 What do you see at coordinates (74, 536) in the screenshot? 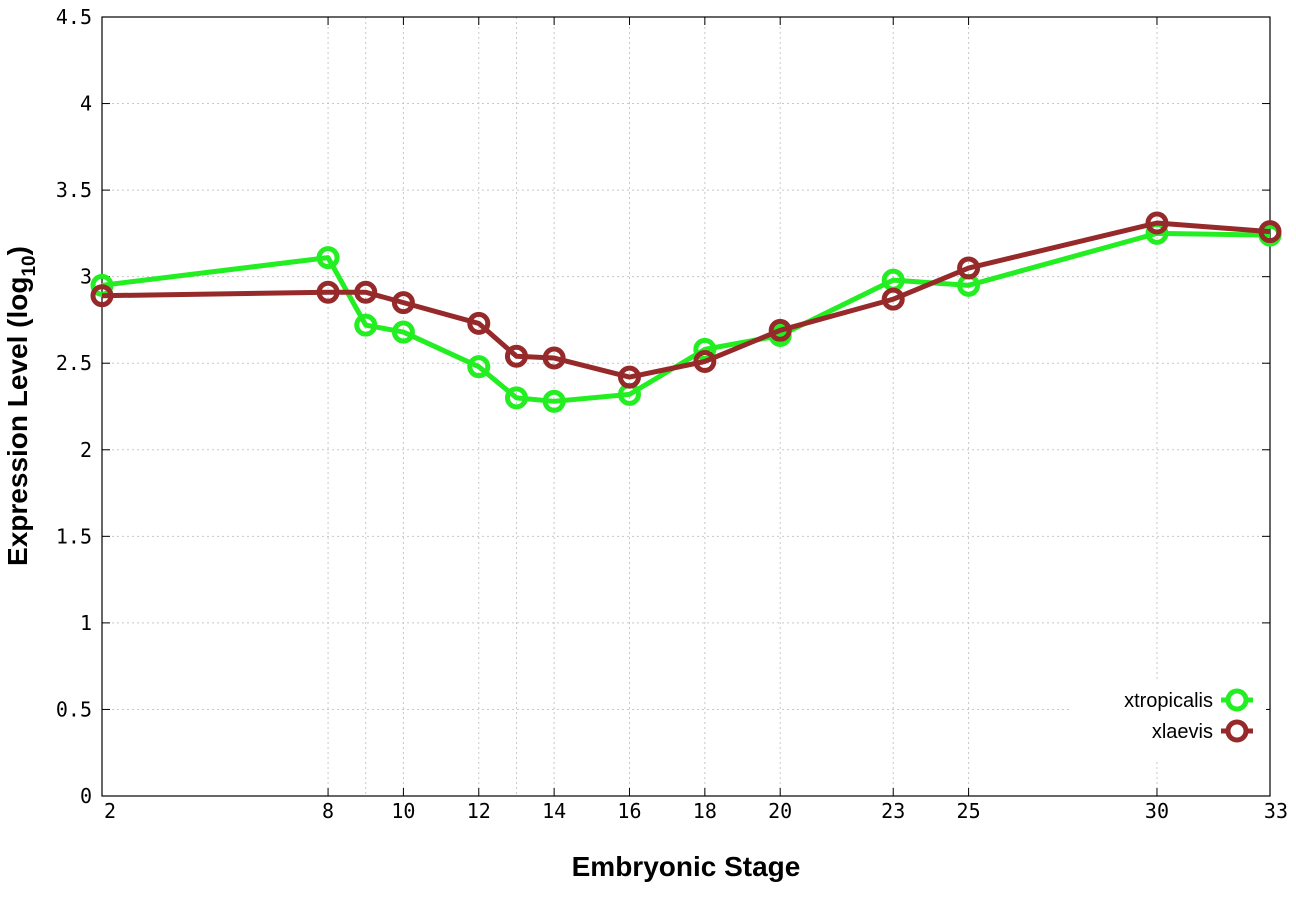
I see `y-tick-label: 1.5` at bounding box center [74, 536].